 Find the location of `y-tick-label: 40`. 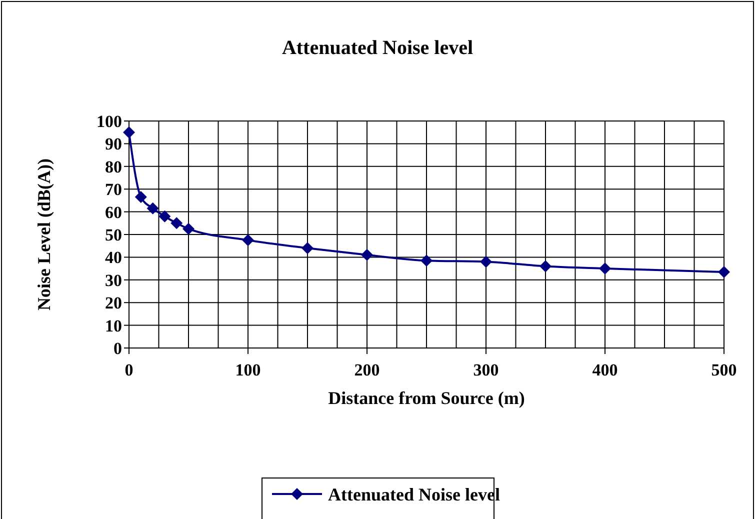

y-tick-label: 40 is located at coordinates (113, 258).